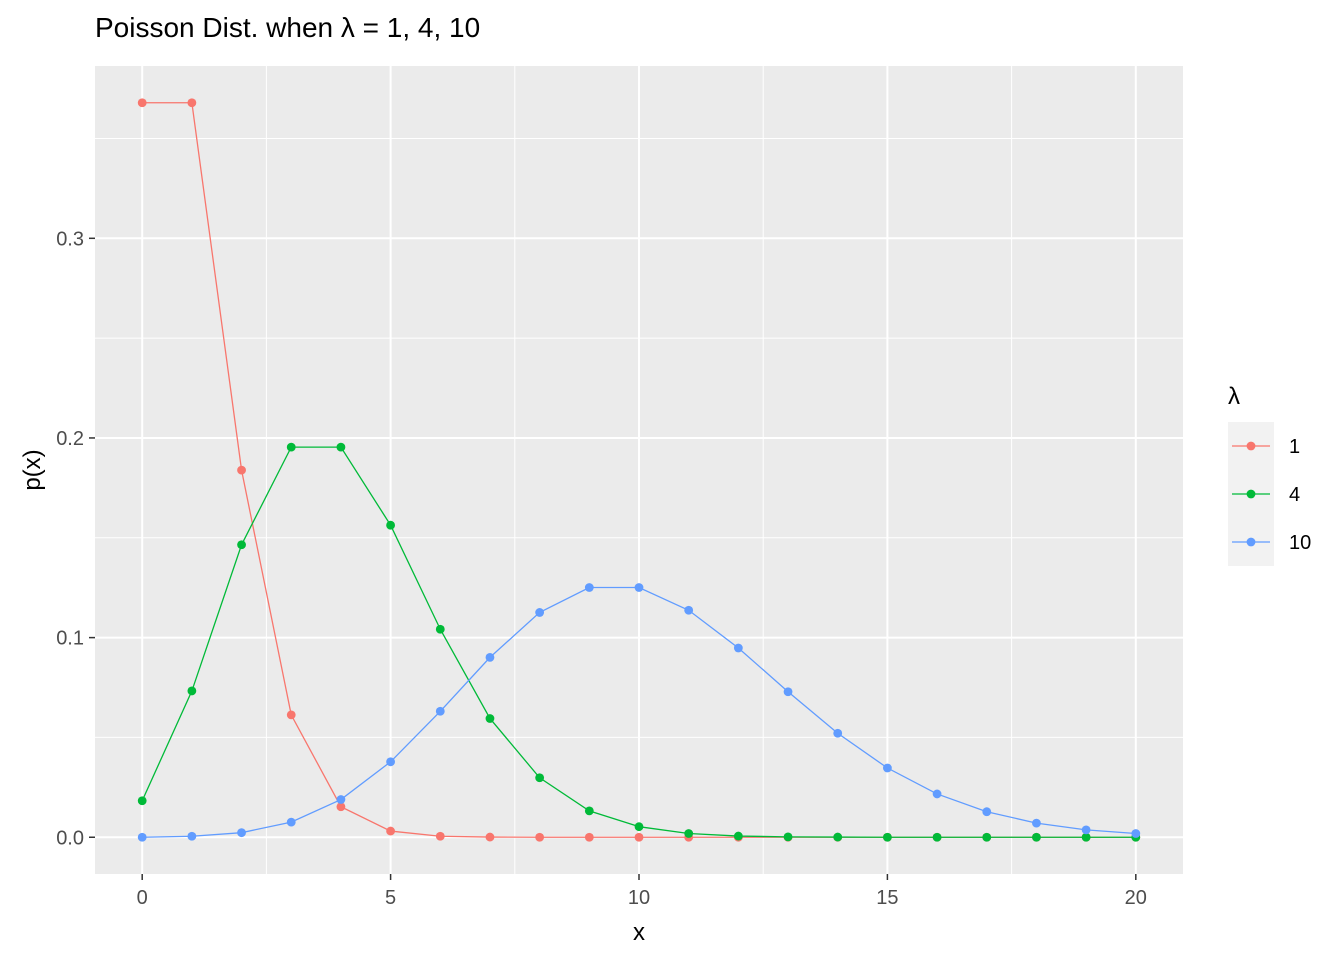  What do you see at coordinates (70, 239) in the screenshot?
I see `y-tick-label: 0.3` at bounding box center [70, 239].